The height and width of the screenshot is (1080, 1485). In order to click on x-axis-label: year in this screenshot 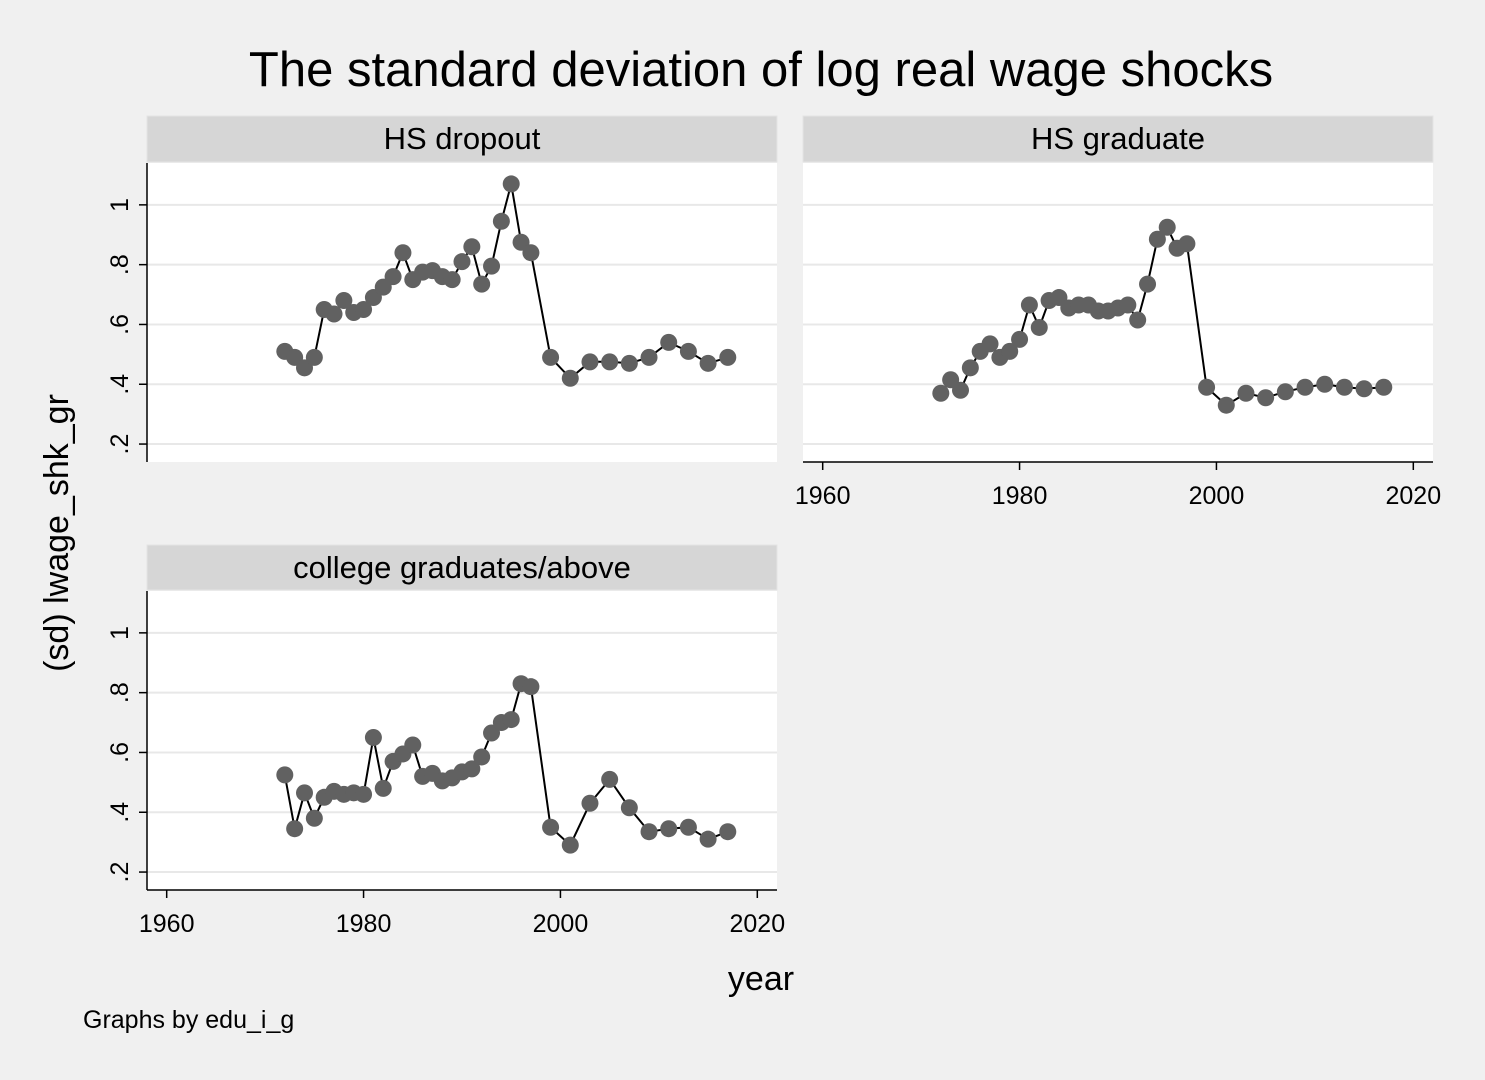, I will do `click(761, 979)`.